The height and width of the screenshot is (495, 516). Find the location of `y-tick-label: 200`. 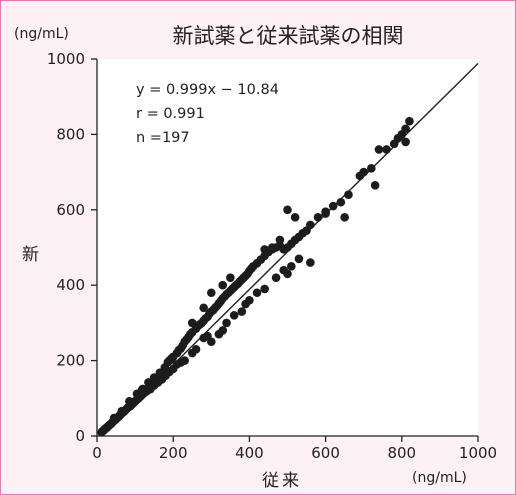

y-tick-label: 200 is located at coordinates (70, 361).